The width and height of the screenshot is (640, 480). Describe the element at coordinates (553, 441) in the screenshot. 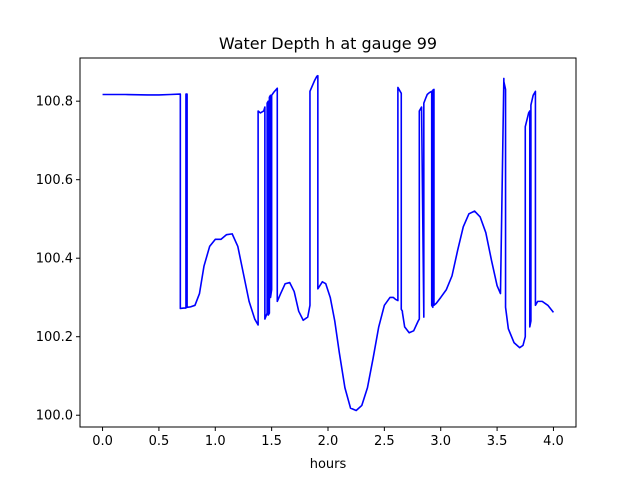

I see `x-tick-label: 4.0` at that location.